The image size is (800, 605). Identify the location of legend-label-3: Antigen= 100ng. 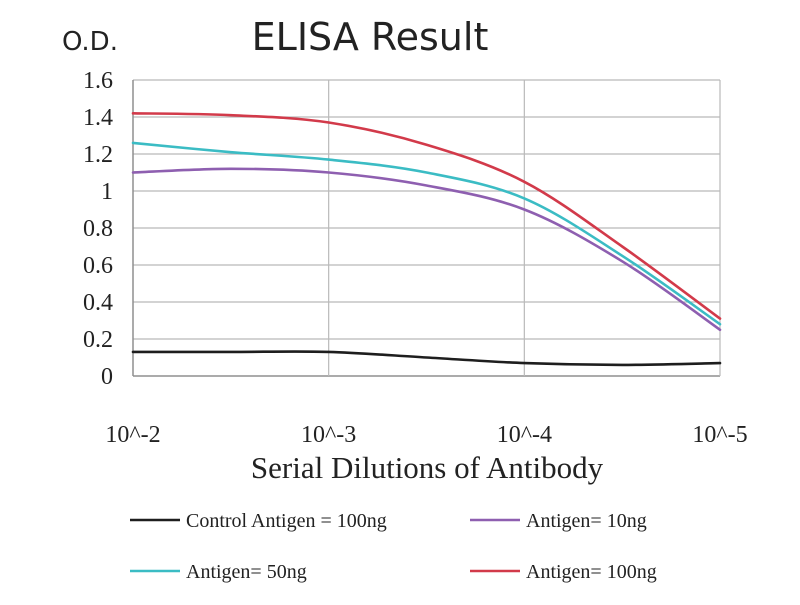
(591, 572).